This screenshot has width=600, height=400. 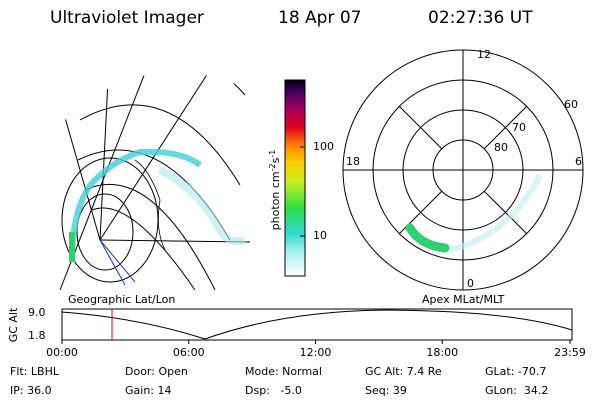 What do you see at coordinates (127, 18) in the screenshot?
I see `title: Ultraviolet Imager` at bounding box center [127, 18].